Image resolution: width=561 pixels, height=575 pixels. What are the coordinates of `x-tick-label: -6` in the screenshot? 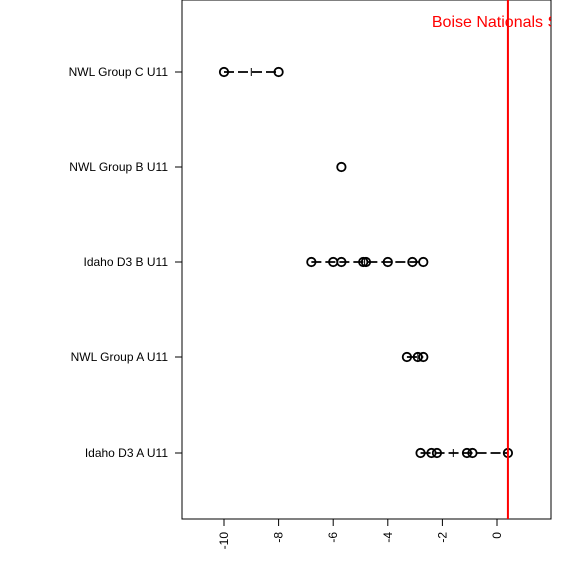 It's located at (333, 537).